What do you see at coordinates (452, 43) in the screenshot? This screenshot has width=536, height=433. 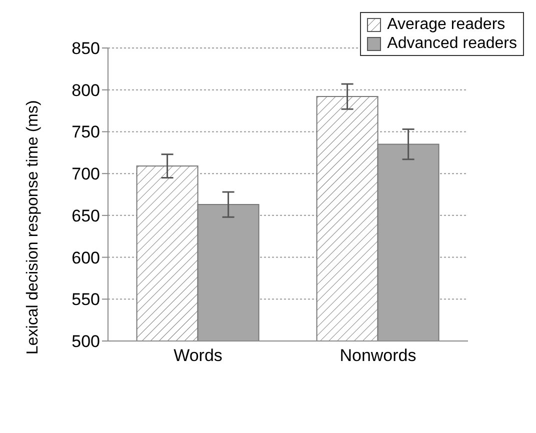 I see `legend-label: Advanced readers` at bounding box center [452, 43].